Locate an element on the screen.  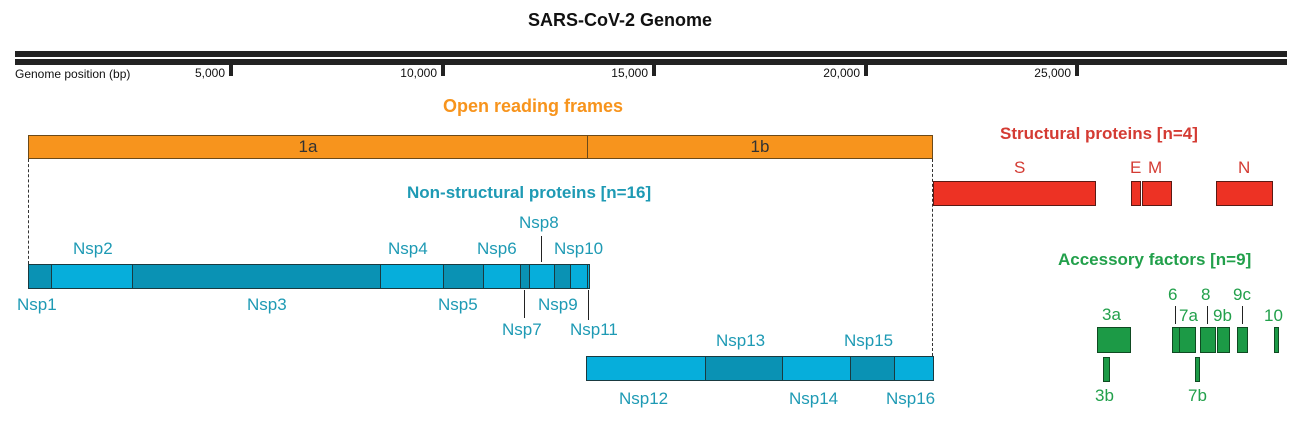
label-nsp7: Nsp7 is located at coordinates (522, 329).